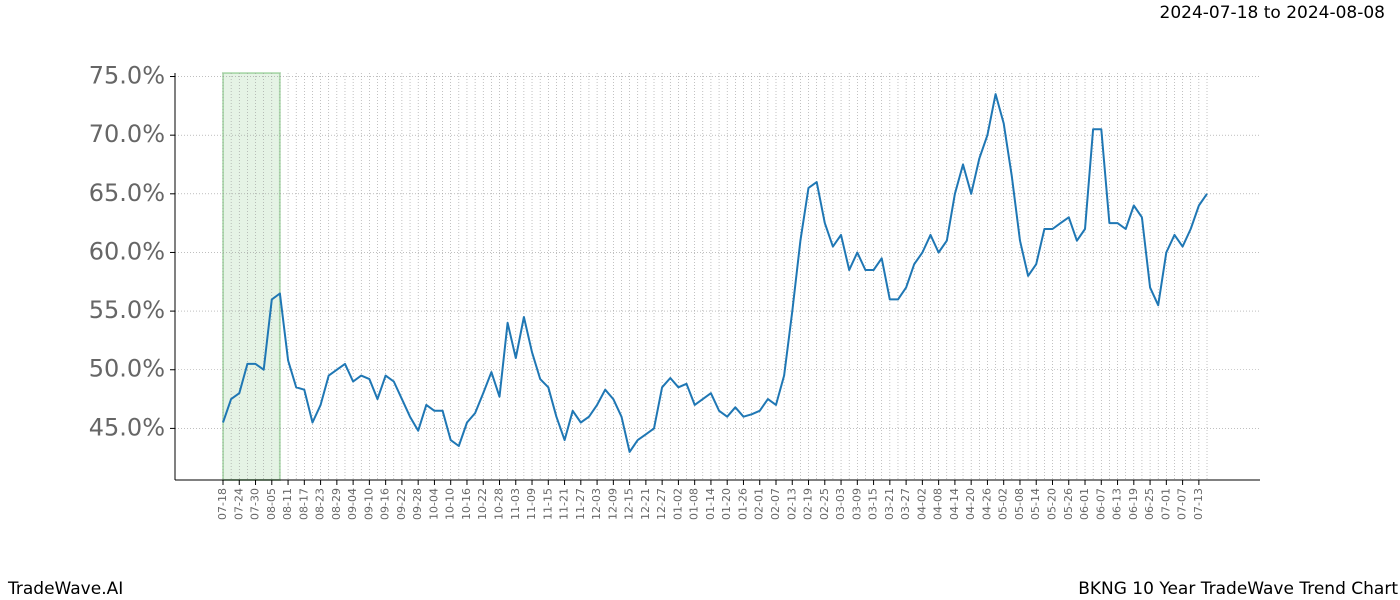  What do you see at coordinates (742, 504) in the screenshot?
I see `x-tick-label: 01-26` at bounding box center [742, 504].